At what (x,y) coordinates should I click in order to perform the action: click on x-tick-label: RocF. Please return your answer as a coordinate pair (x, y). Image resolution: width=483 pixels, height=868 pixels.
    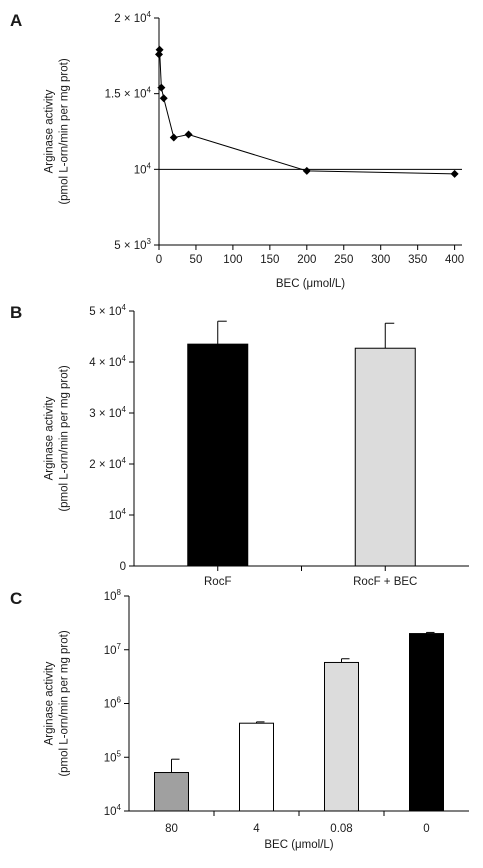
    Looking at the image, I should click on (217, 582).